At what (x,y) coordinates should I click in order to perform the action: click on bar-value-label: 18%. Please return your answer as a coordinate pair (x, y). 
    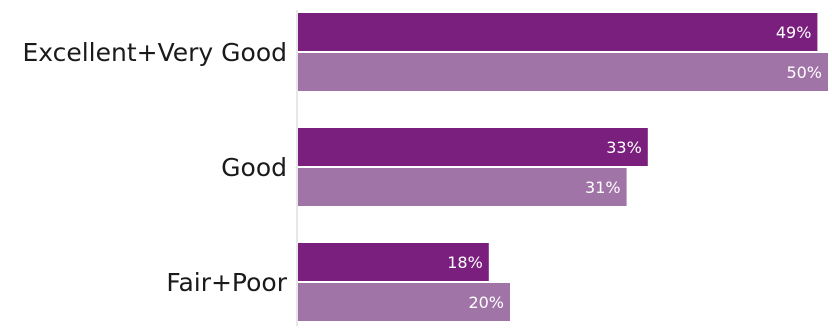
    Looking at the image, I should click on (465, 262).